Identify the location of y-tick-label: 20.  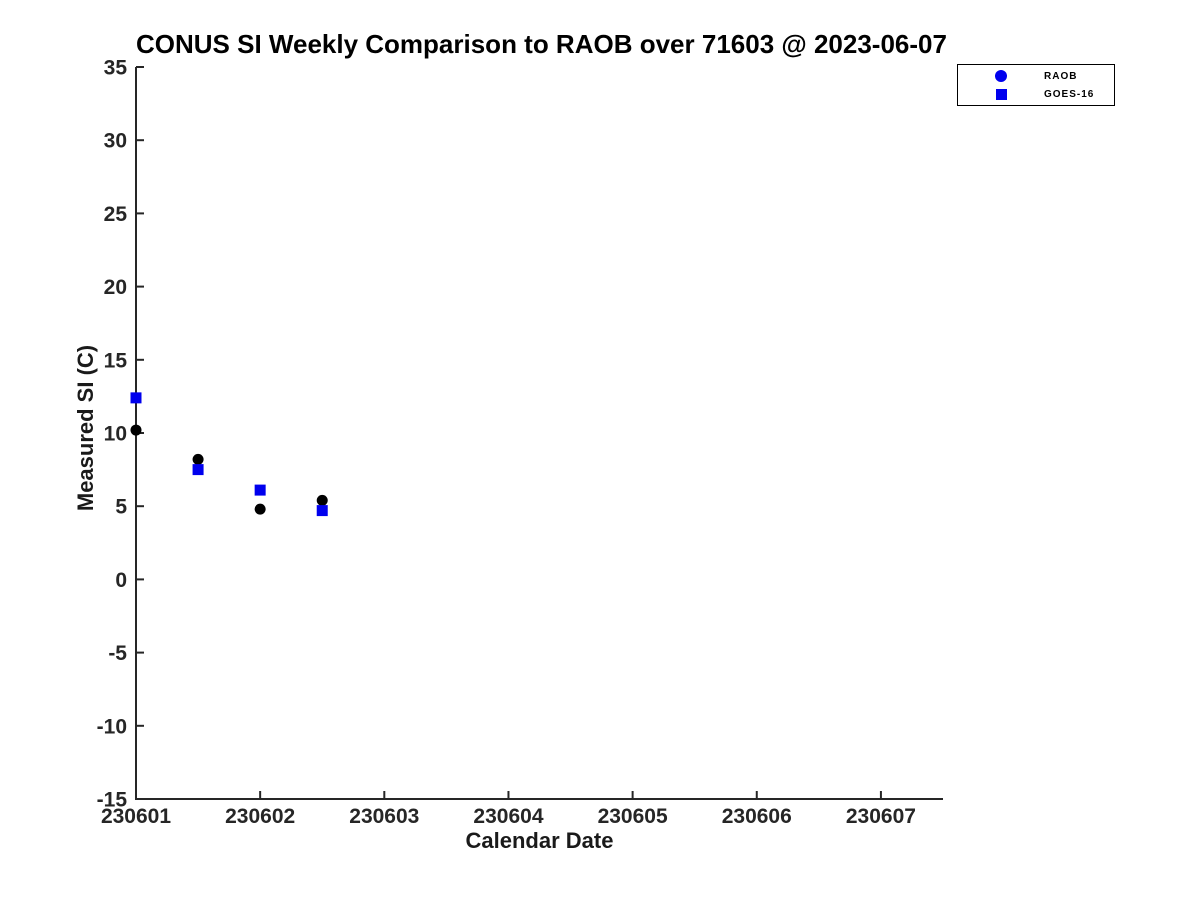
(115, 287).